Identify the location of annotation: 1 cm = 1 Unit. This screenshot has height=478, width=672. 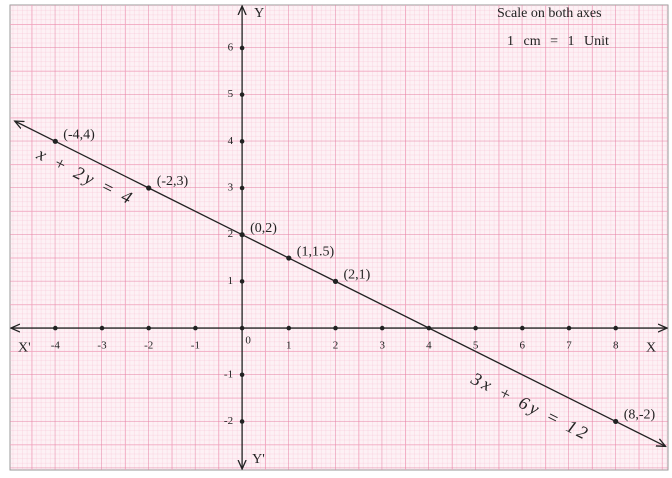
(558, 41).